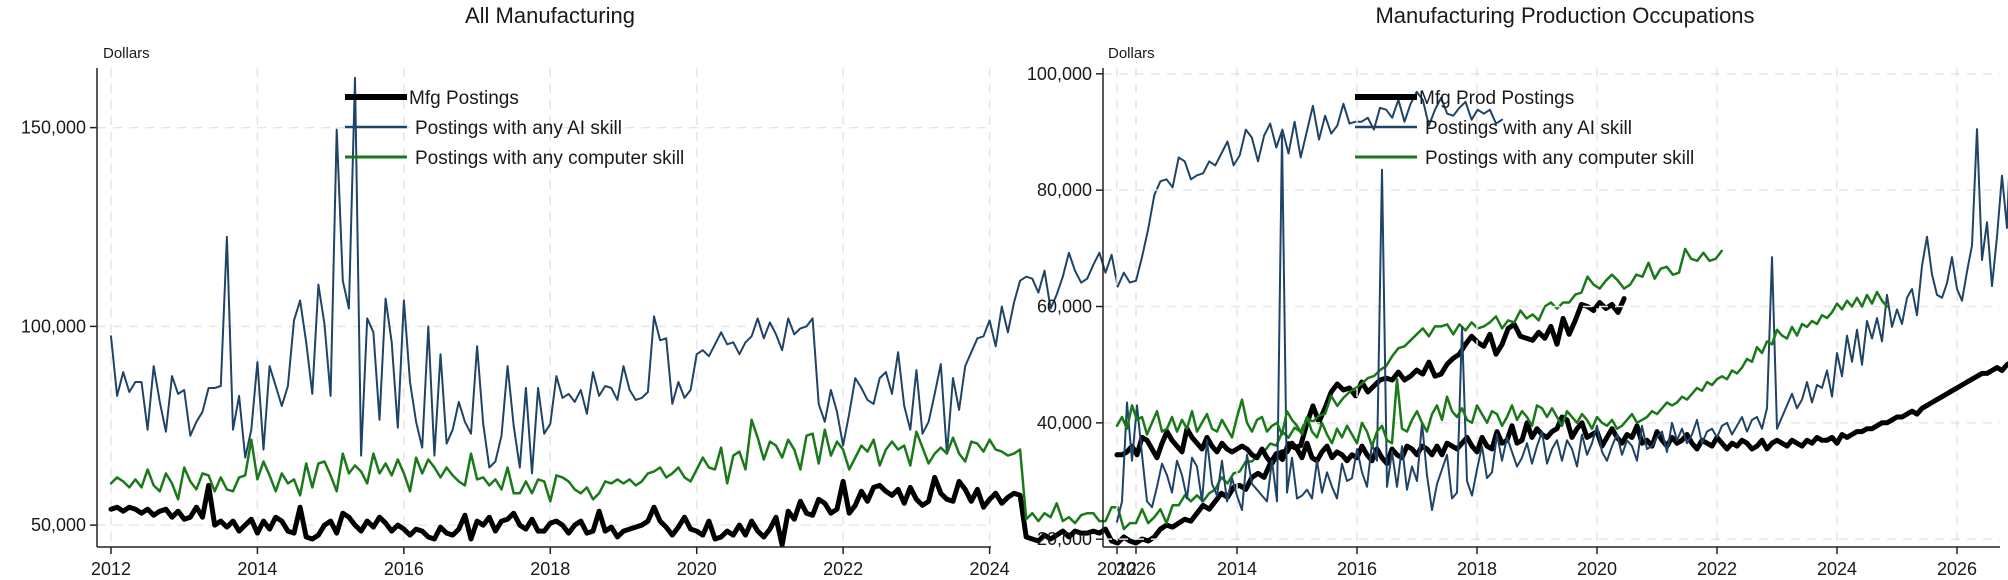  Describe the element at coordinates (1564, 15) in the screenshot. I see `chart-title: Manufacturing Production Occupations` at that location.